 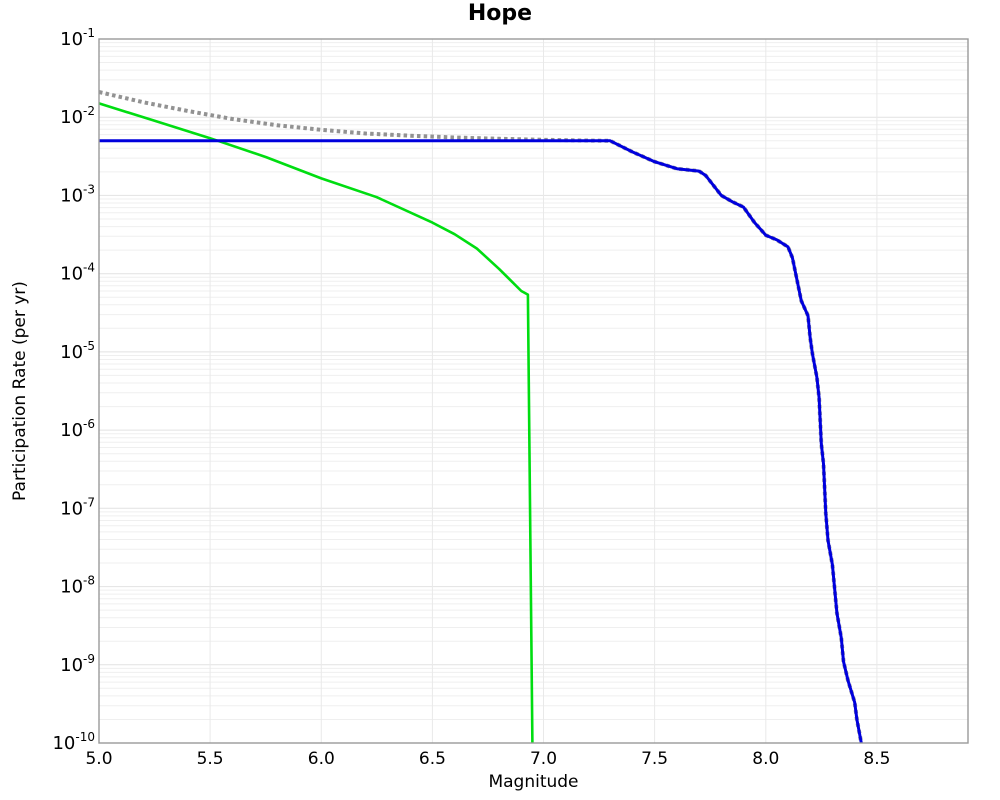 I want to click on x-tick-label: 7.0, so click(x=543, y=759).